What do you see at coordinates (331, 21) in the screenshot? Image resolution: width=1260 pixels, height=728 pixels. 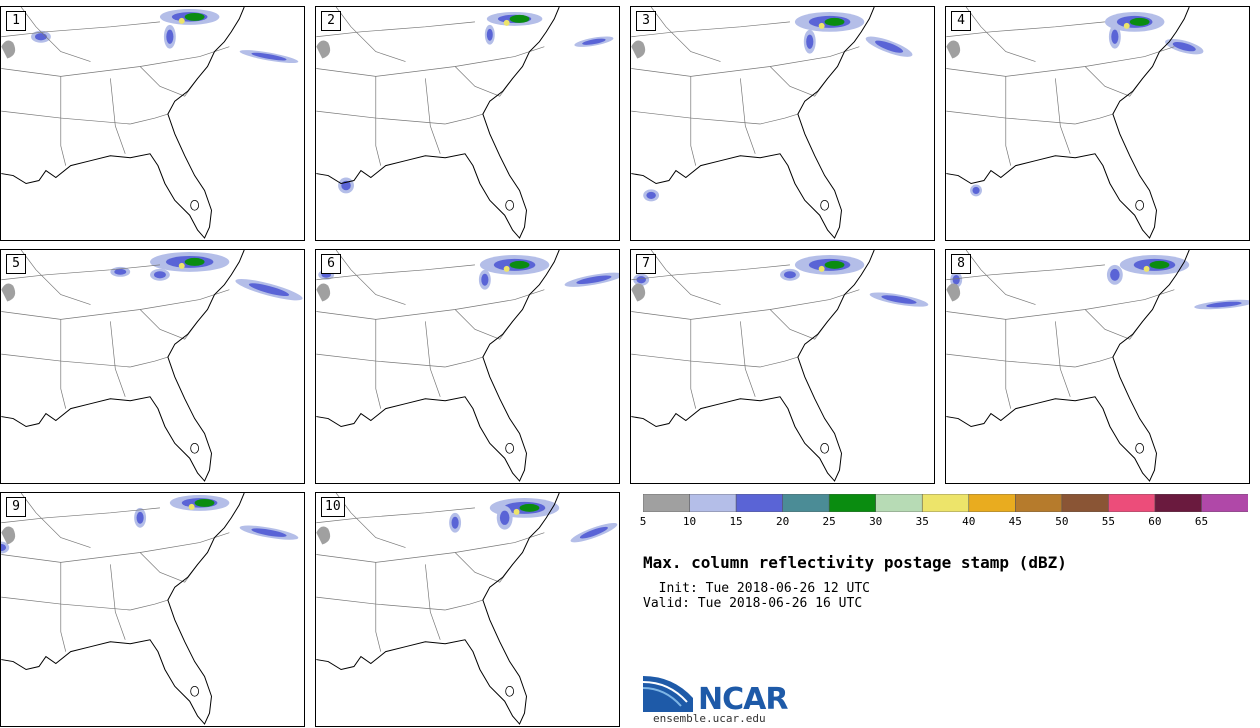 I see `panel-label: 2` at bounding box center [331, 21].